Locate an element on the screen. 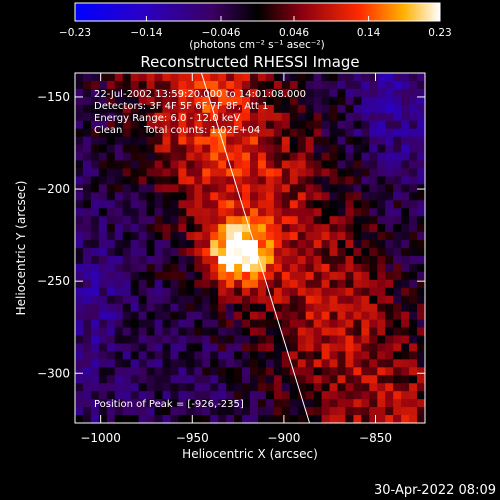 The image size is (500, 500). colorbar-ticks: −0.23 −0.14 −0.046 0.046 0.14 0.23 is located at coordinates (255, 27).